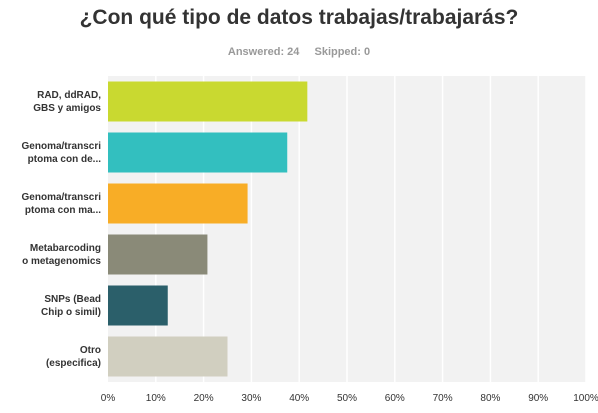 Image resolution: width=598 pixels, height=413 pixels. I want to click on x-tick-label: 10%, so click(156, 398).